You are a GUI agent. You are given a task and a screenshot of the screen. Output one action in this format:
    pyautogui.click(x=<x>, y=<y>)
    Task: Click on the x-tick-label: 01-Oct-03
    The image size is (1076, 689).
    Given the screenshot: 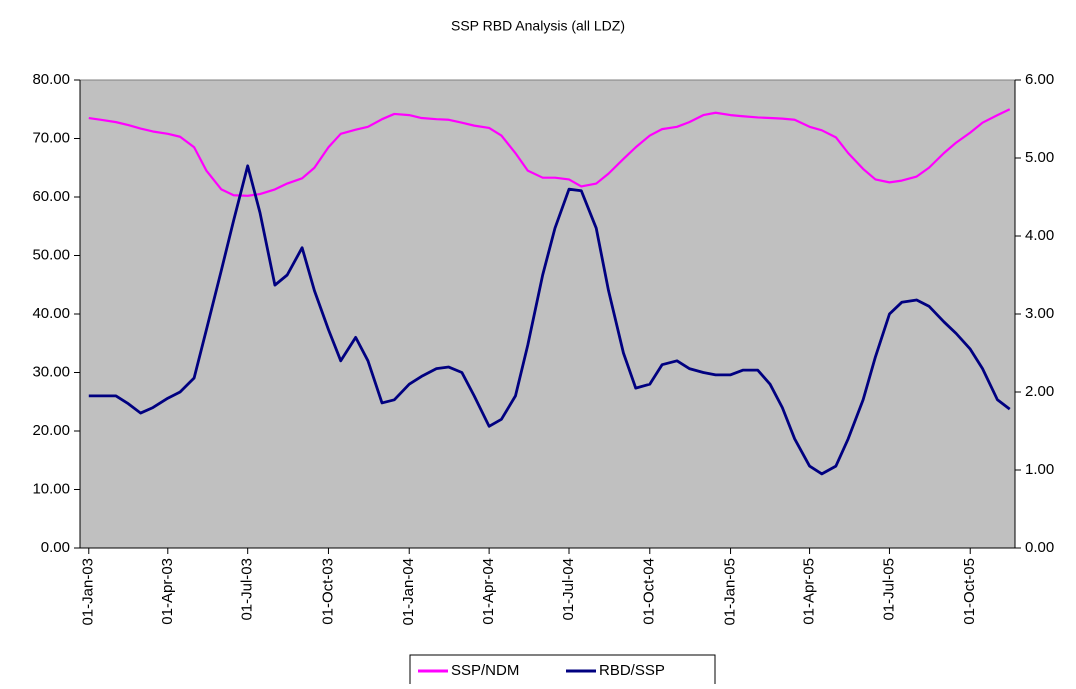 What is the action you would take?
    pyautogui.click(x=327, y=591)
    